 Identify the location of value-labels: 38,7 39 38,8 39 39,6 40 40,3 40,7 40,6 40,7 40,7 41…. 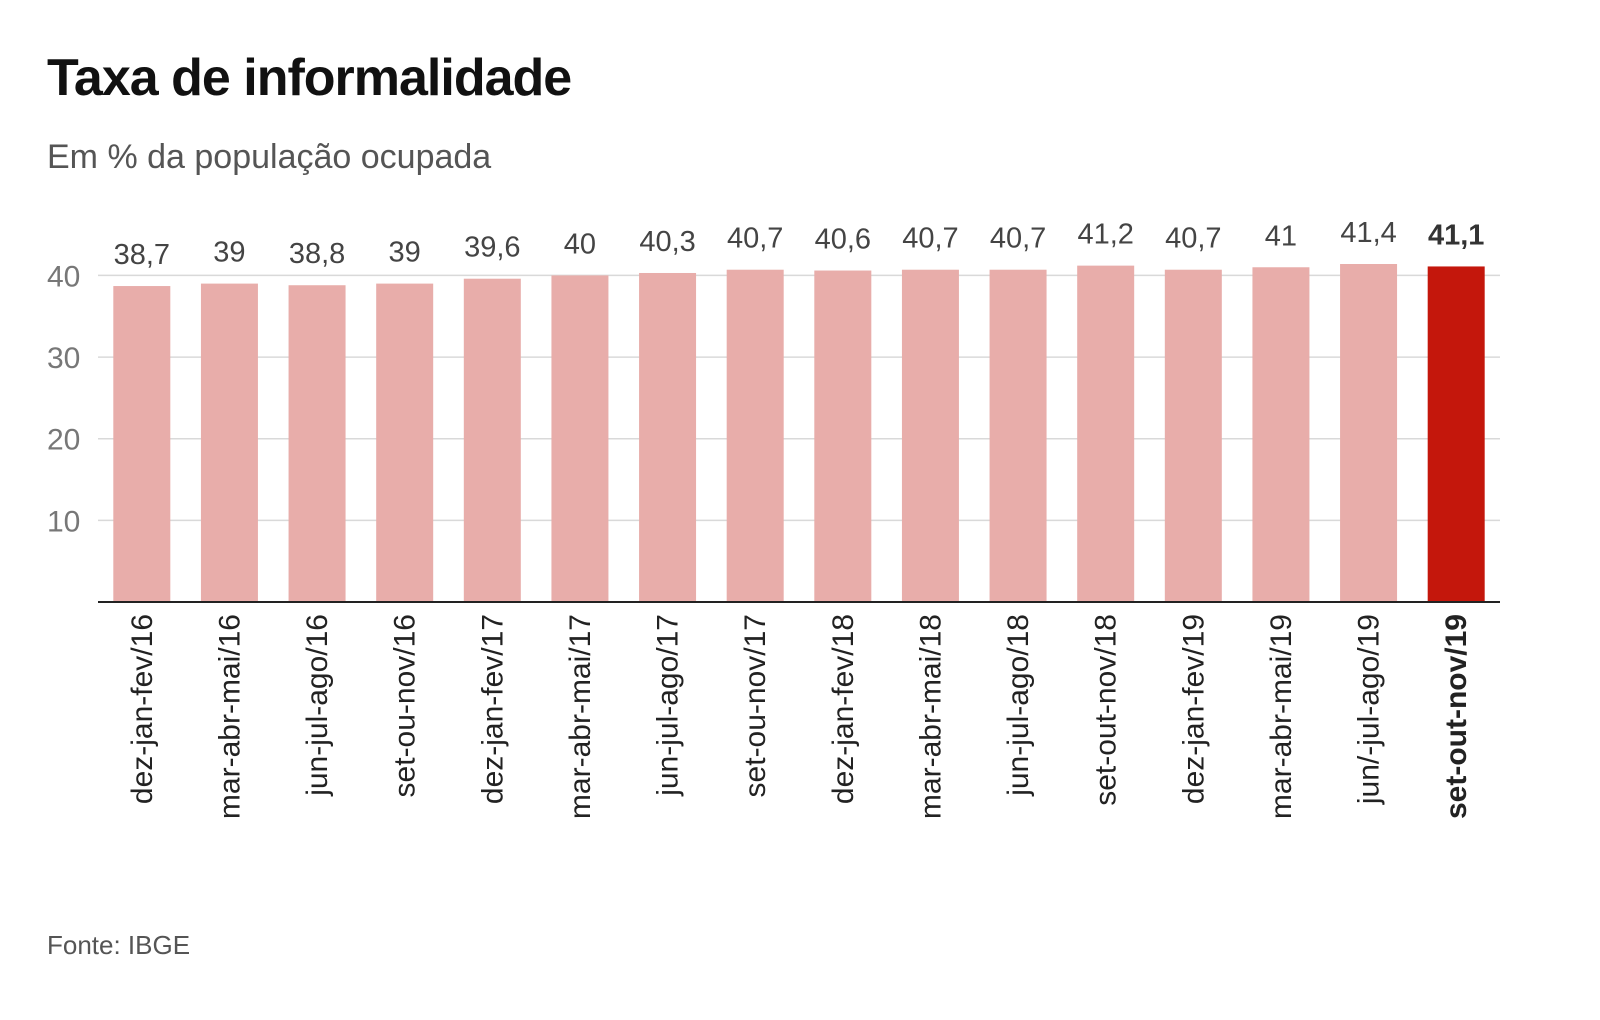
(799, 244).